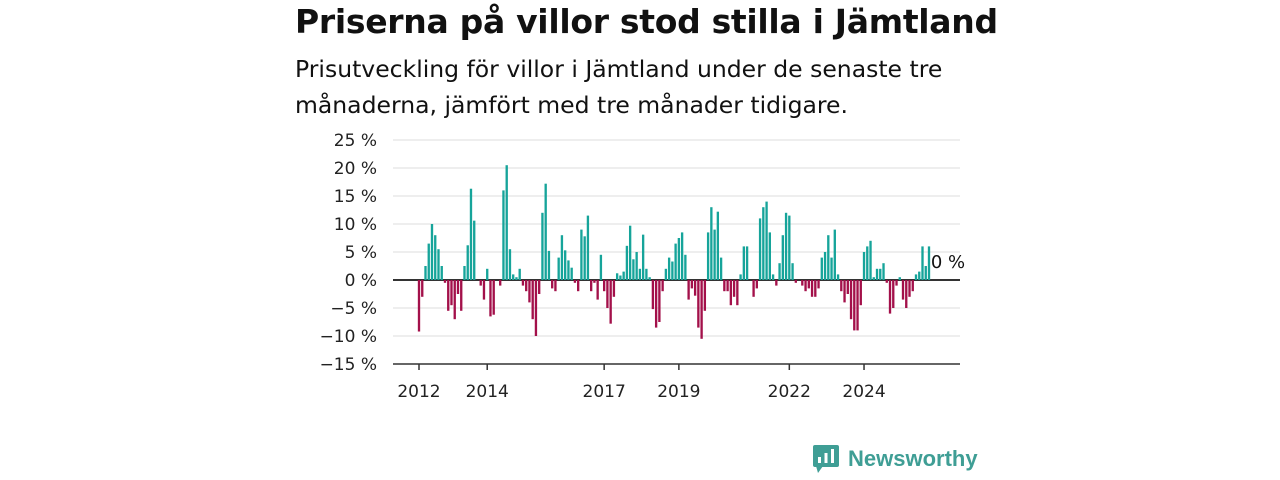 Image resolution: width=1280 pixels, height=480 pixels. What do you see at coordinates (604, 392) in the screenshot?
I see `x-tick-label: 2017` at bounding box center [604, 392].